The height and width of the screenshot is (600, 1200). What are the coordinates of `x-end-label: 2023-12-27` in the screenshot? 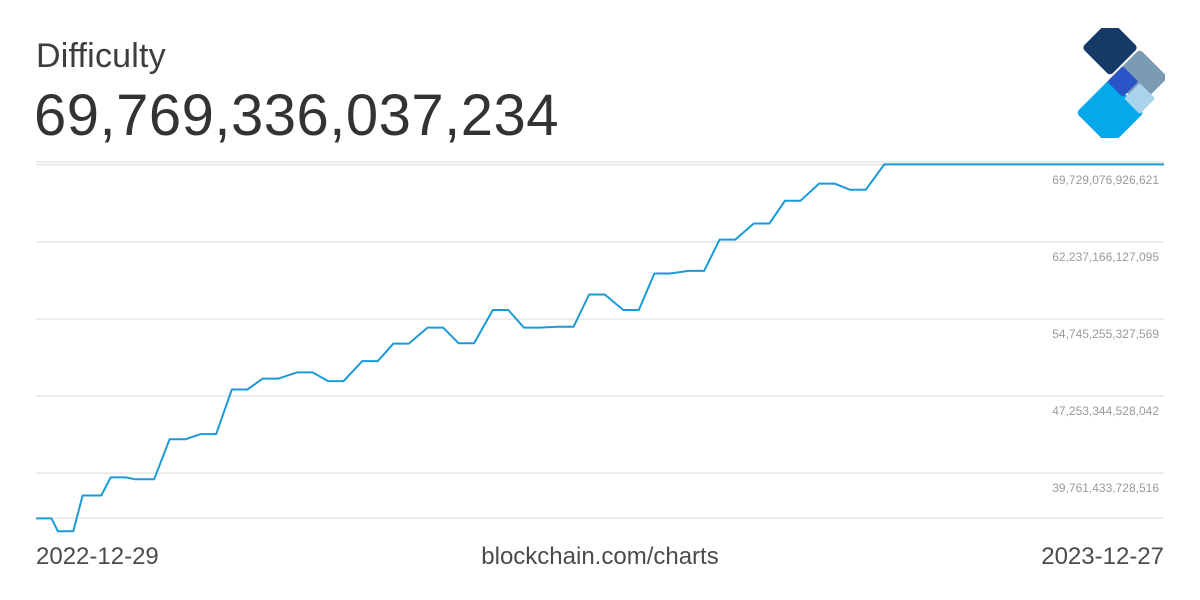 It's located at (1102, 556).